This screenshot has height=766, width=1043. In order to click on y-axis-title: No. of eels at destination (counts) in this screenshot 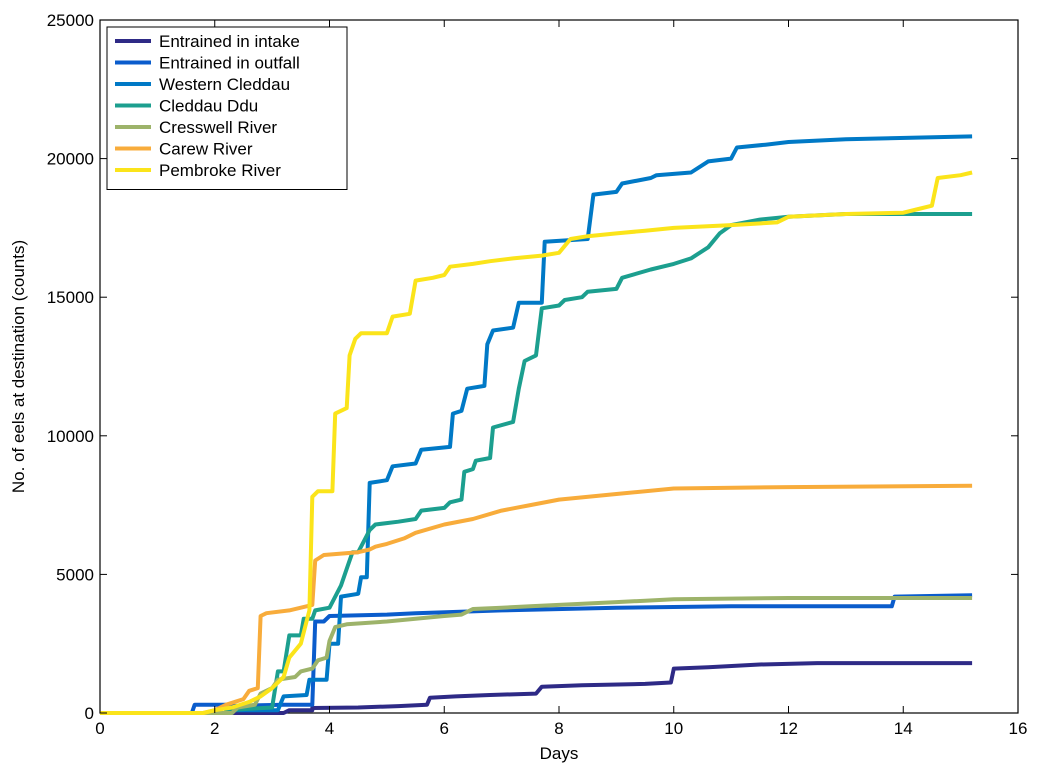, I will do `click(18, 366)`.